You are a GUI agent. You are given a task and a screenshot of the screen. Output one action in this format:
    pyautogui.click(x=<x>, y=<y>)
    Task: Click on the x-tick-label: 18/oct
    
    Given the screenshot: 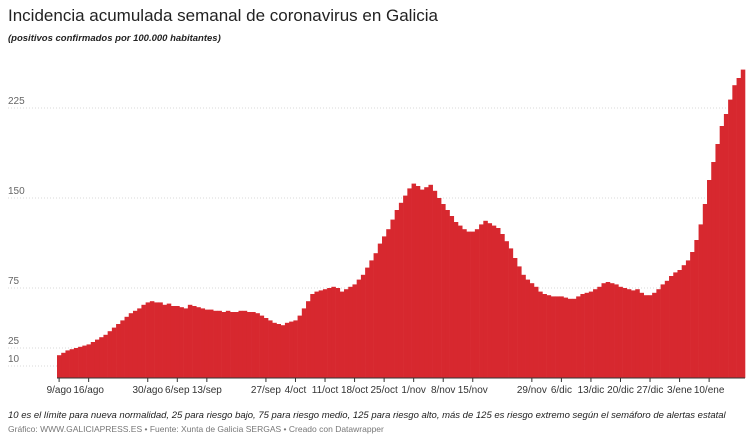 What is the action you would take?
    pyautogui.click(x=354, y=390)
    